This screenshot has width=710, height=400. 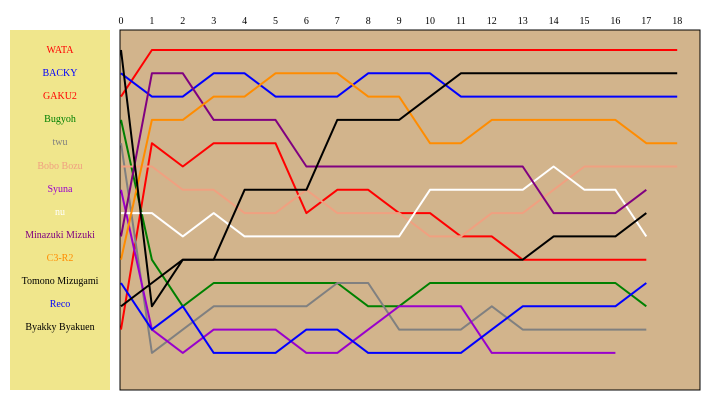 I want to click on x-tick-label: 2, so click(x=182, y=21).